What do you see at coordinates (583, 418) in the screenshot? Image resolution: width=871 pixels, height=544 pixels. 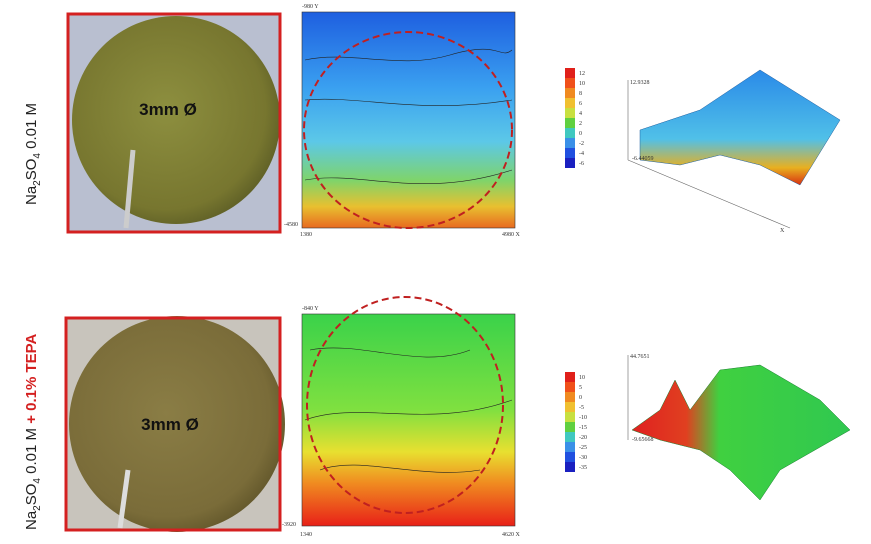 I see `colorbar-label: -10` at bounding box center [583, 418].